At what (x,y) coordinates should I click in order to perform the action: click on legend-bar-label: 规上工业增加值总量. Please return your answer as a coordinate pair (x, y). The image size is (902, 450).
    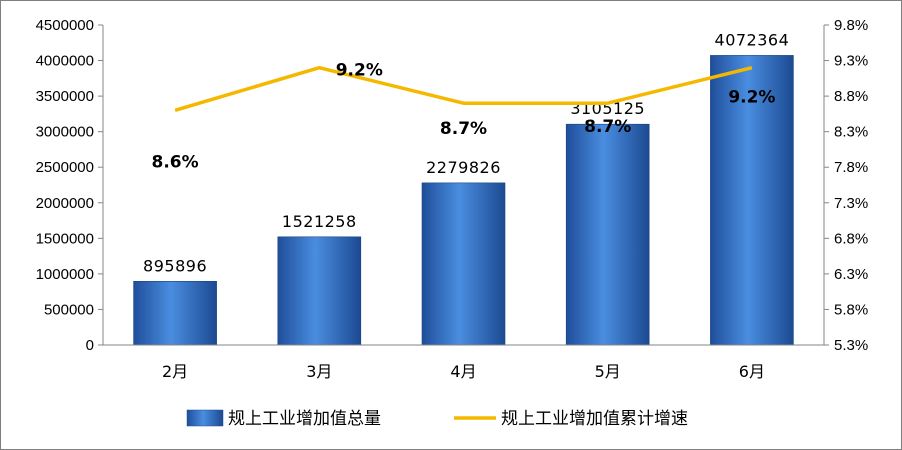
    Looking at the image, I should click on (304, 419).